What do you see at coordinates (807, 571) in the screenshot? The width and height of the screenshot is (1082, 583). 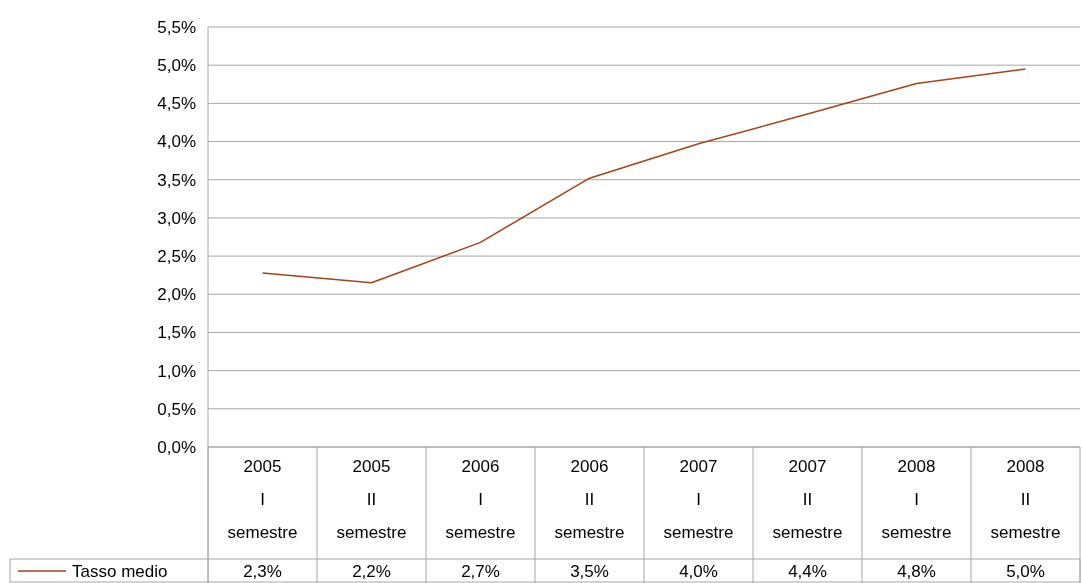 I see `data-label: 4,4%` at bounding box center [807, 571].